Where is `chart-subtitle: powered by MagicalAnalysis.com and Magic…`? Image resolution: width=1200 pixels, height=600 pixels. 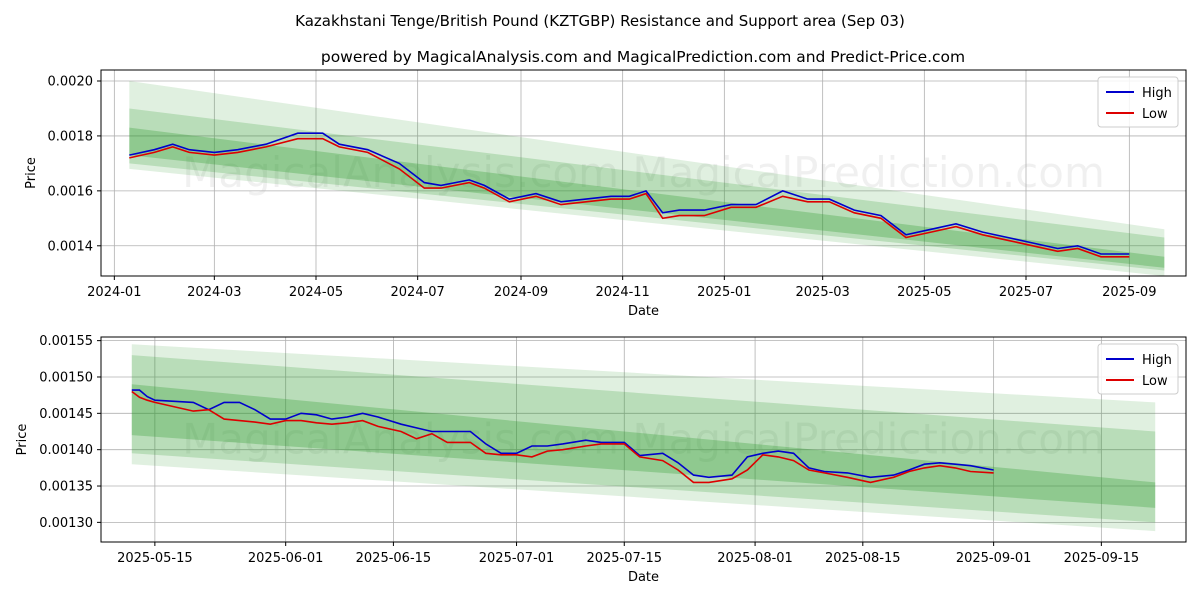 chart-subtitle: powered by MagicalAnalysis.com and Magic… is located at coordinates (643, 57).